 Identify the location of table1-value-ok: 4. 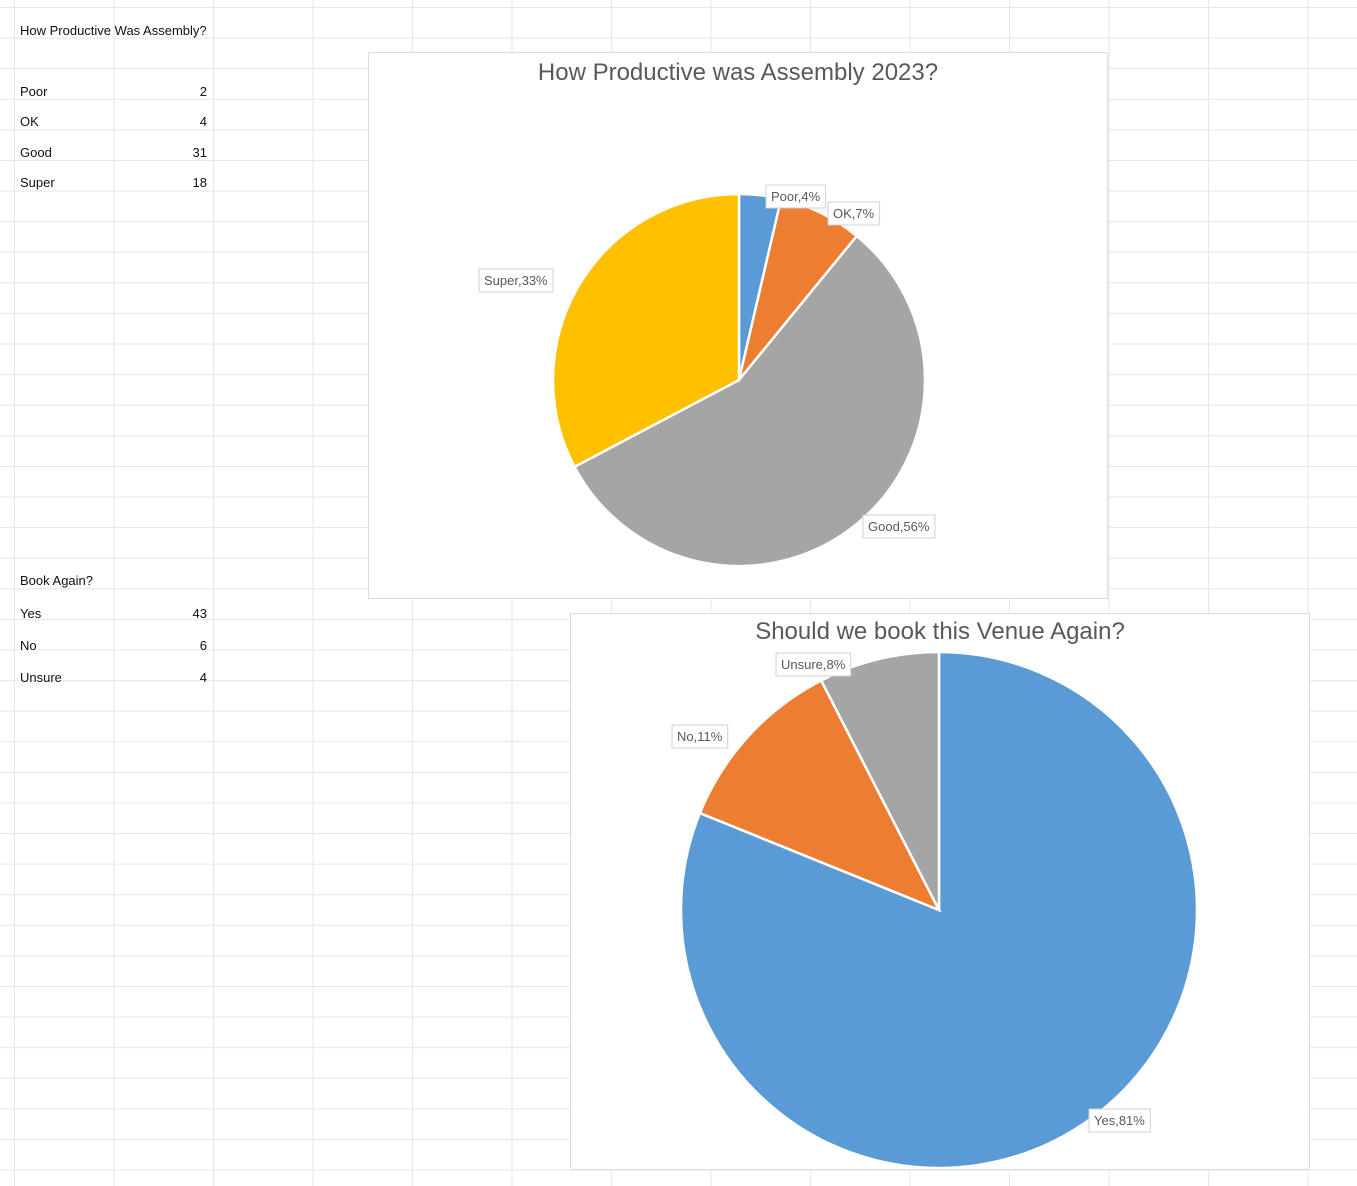
(203, 121).